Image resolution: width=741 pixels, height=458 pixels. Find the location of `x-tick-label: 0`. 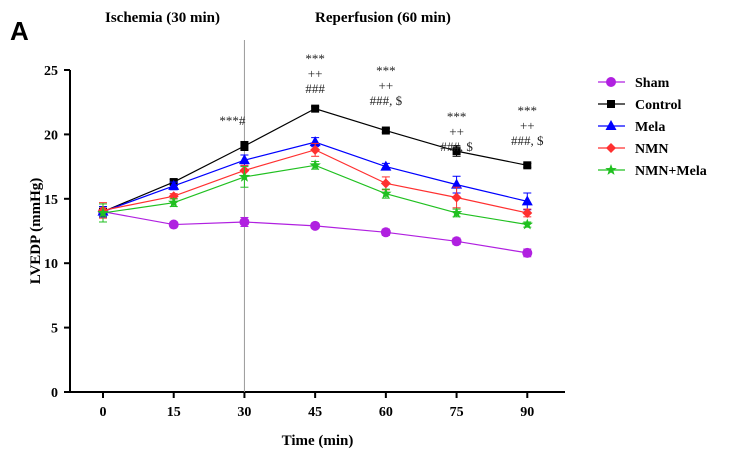

x-tick-label: 0 is located at coordinates (103, 412).